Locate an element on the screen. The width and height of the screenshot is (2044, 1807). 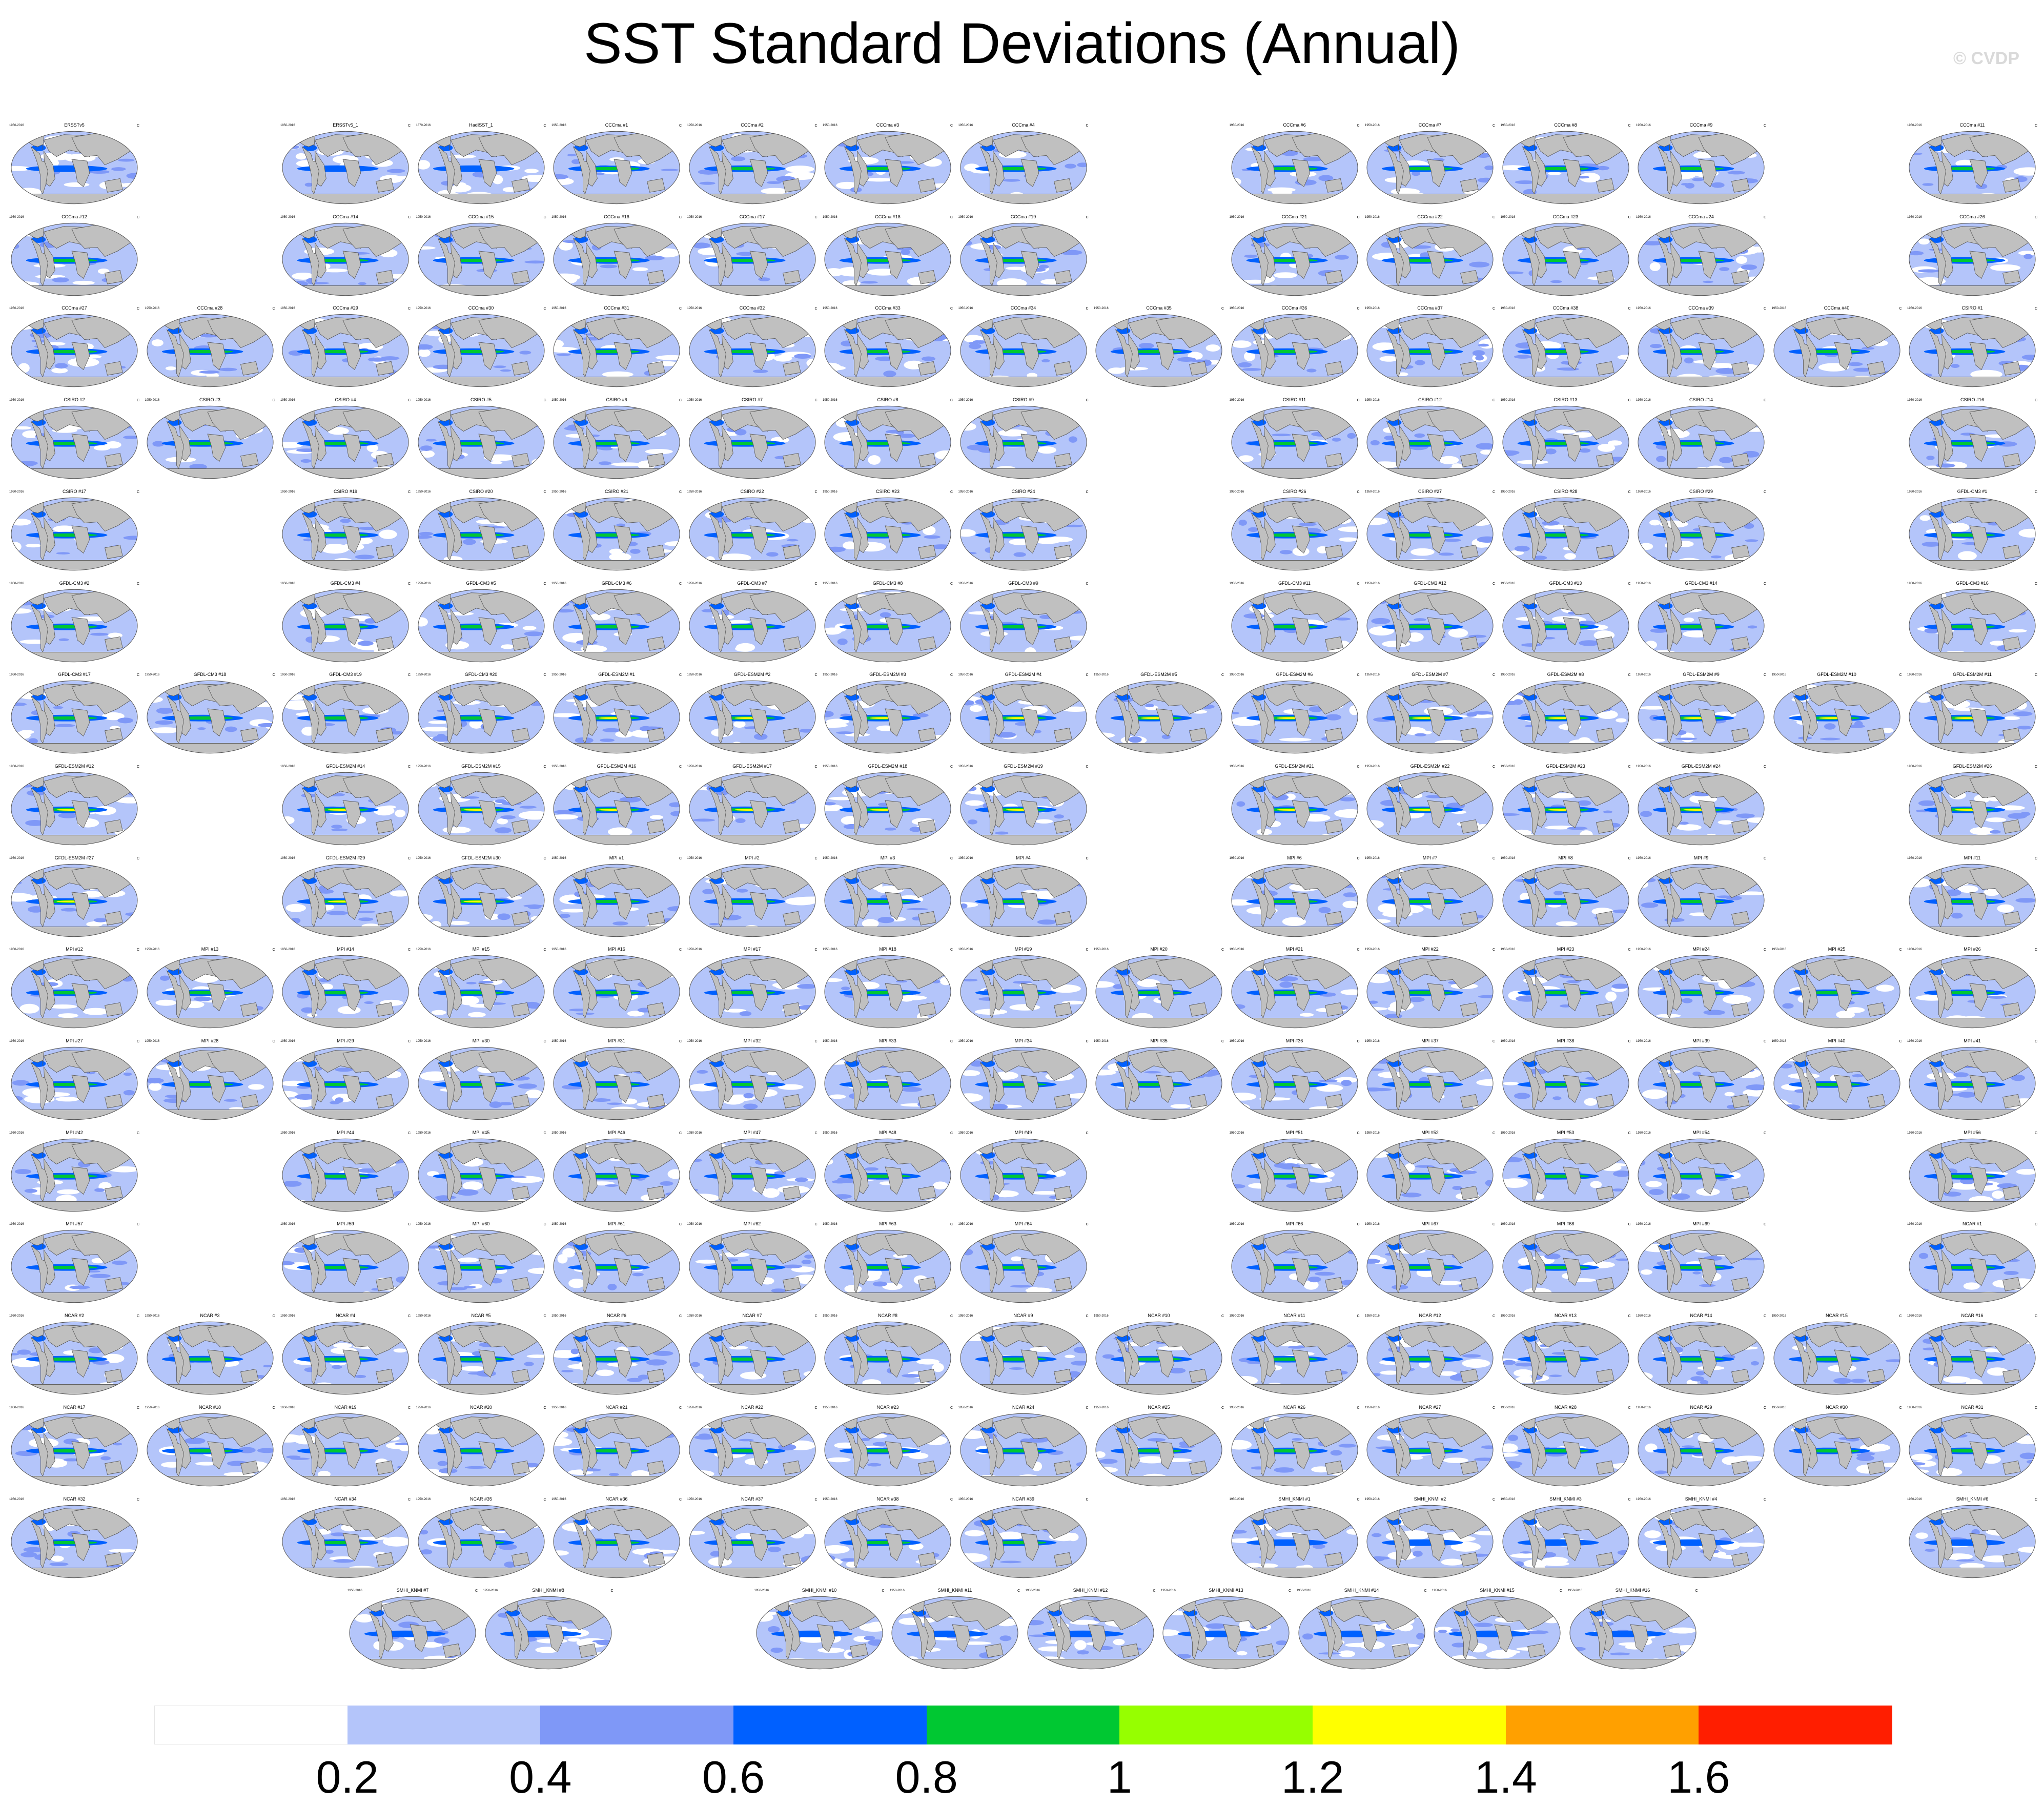
colorbar is located at coordinates (1023, 1725).